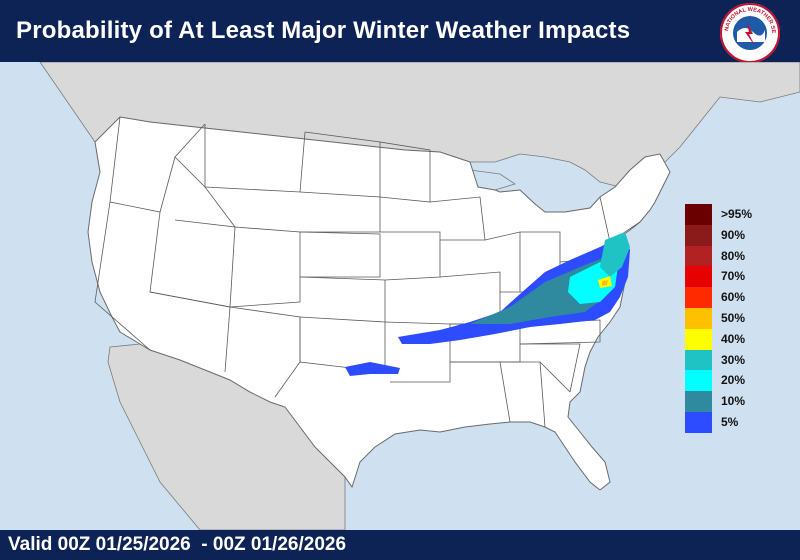 The image size is (800, 560). Describe the element at coordinates (733, 276) in the screenshot. I see `legend-label: 70%` at that location.